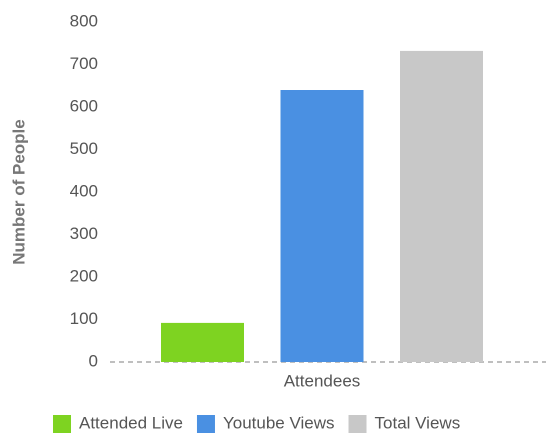 Image resolution: width=546 pixels, height=433 pixels. What do you see at coordinates (279, 422) in the screenshot?
I see `legend-label: Youtube Views` at bounding box center [279, 422].